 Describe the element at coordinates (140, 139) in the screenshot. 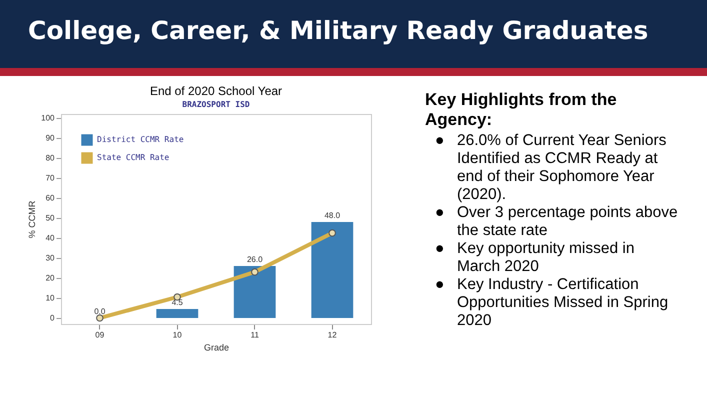

I see `legend-label: District CCMR Rate` at that location.